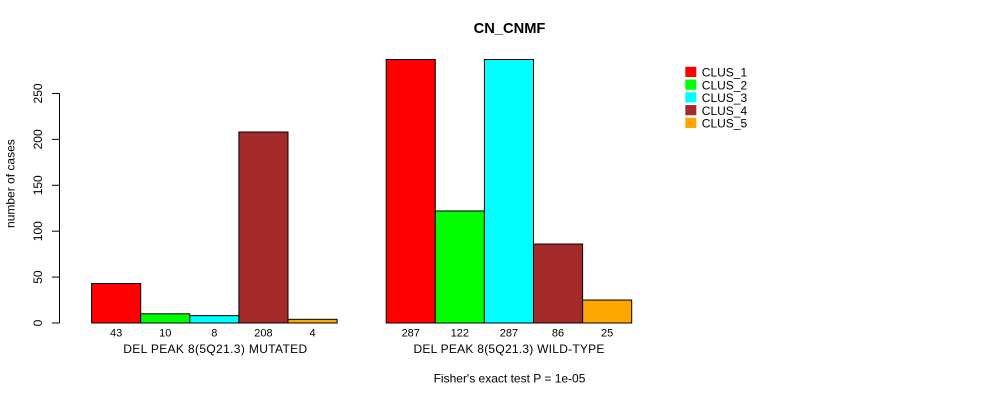 The image size is (990, 405). What do you see at coordinates (263, 334) in the screenshot?
I see `svg-text: 208` at bounding box center [263, 334].